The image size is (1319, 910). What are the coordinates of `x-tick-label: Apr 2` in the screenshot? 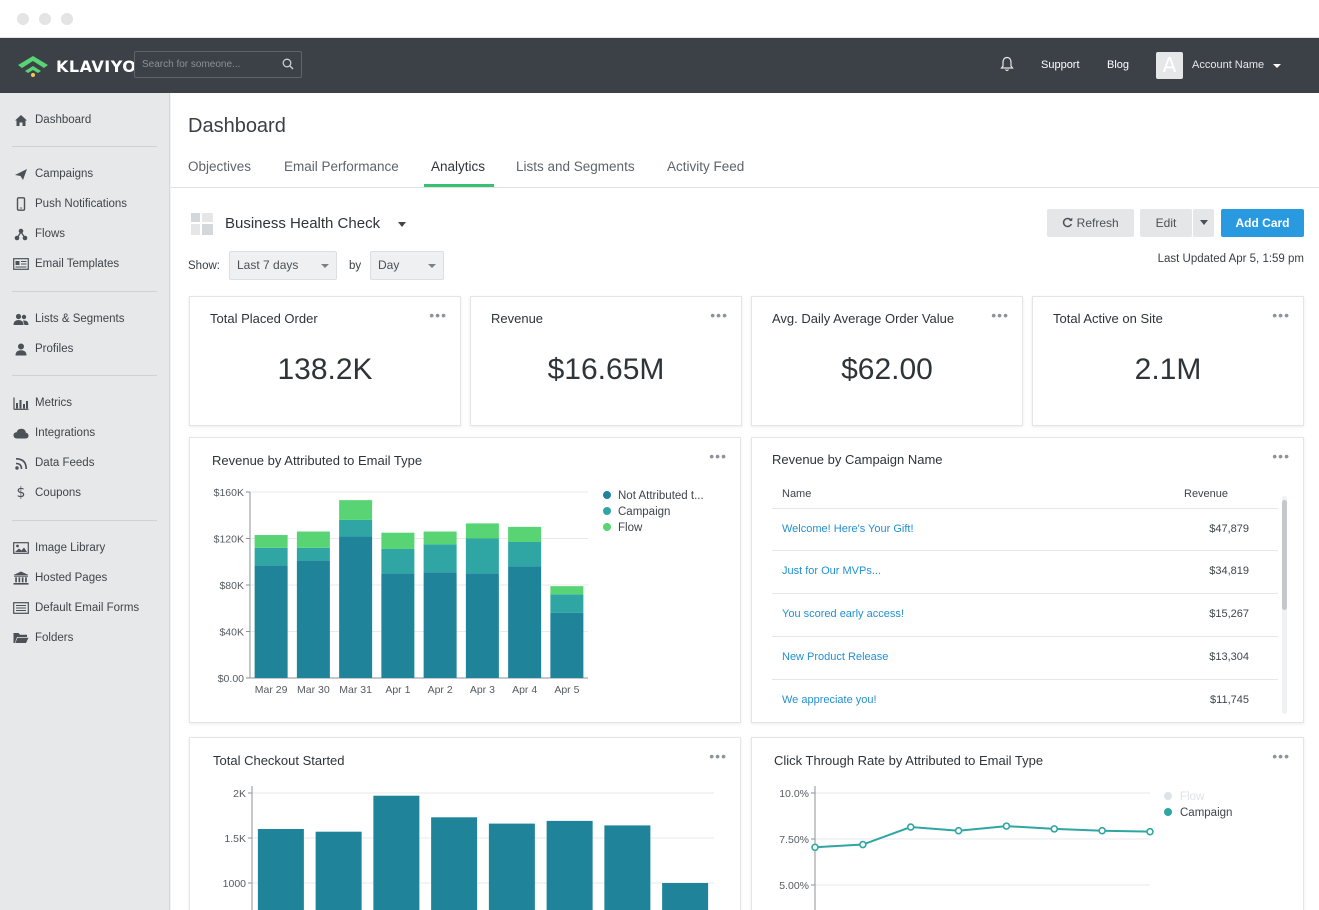 It's located at (440, 690).